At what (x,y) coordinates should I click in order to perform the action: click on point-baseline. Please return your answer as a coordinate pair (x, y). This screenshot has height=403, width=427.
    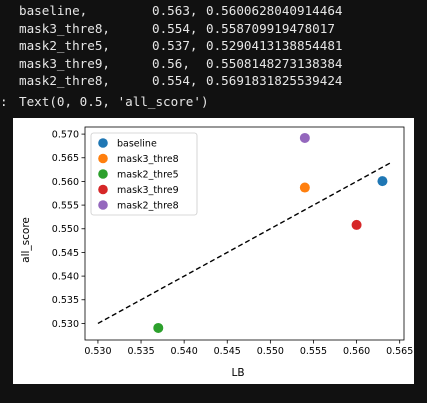
    Looking at the image, I should click on (382, 181).